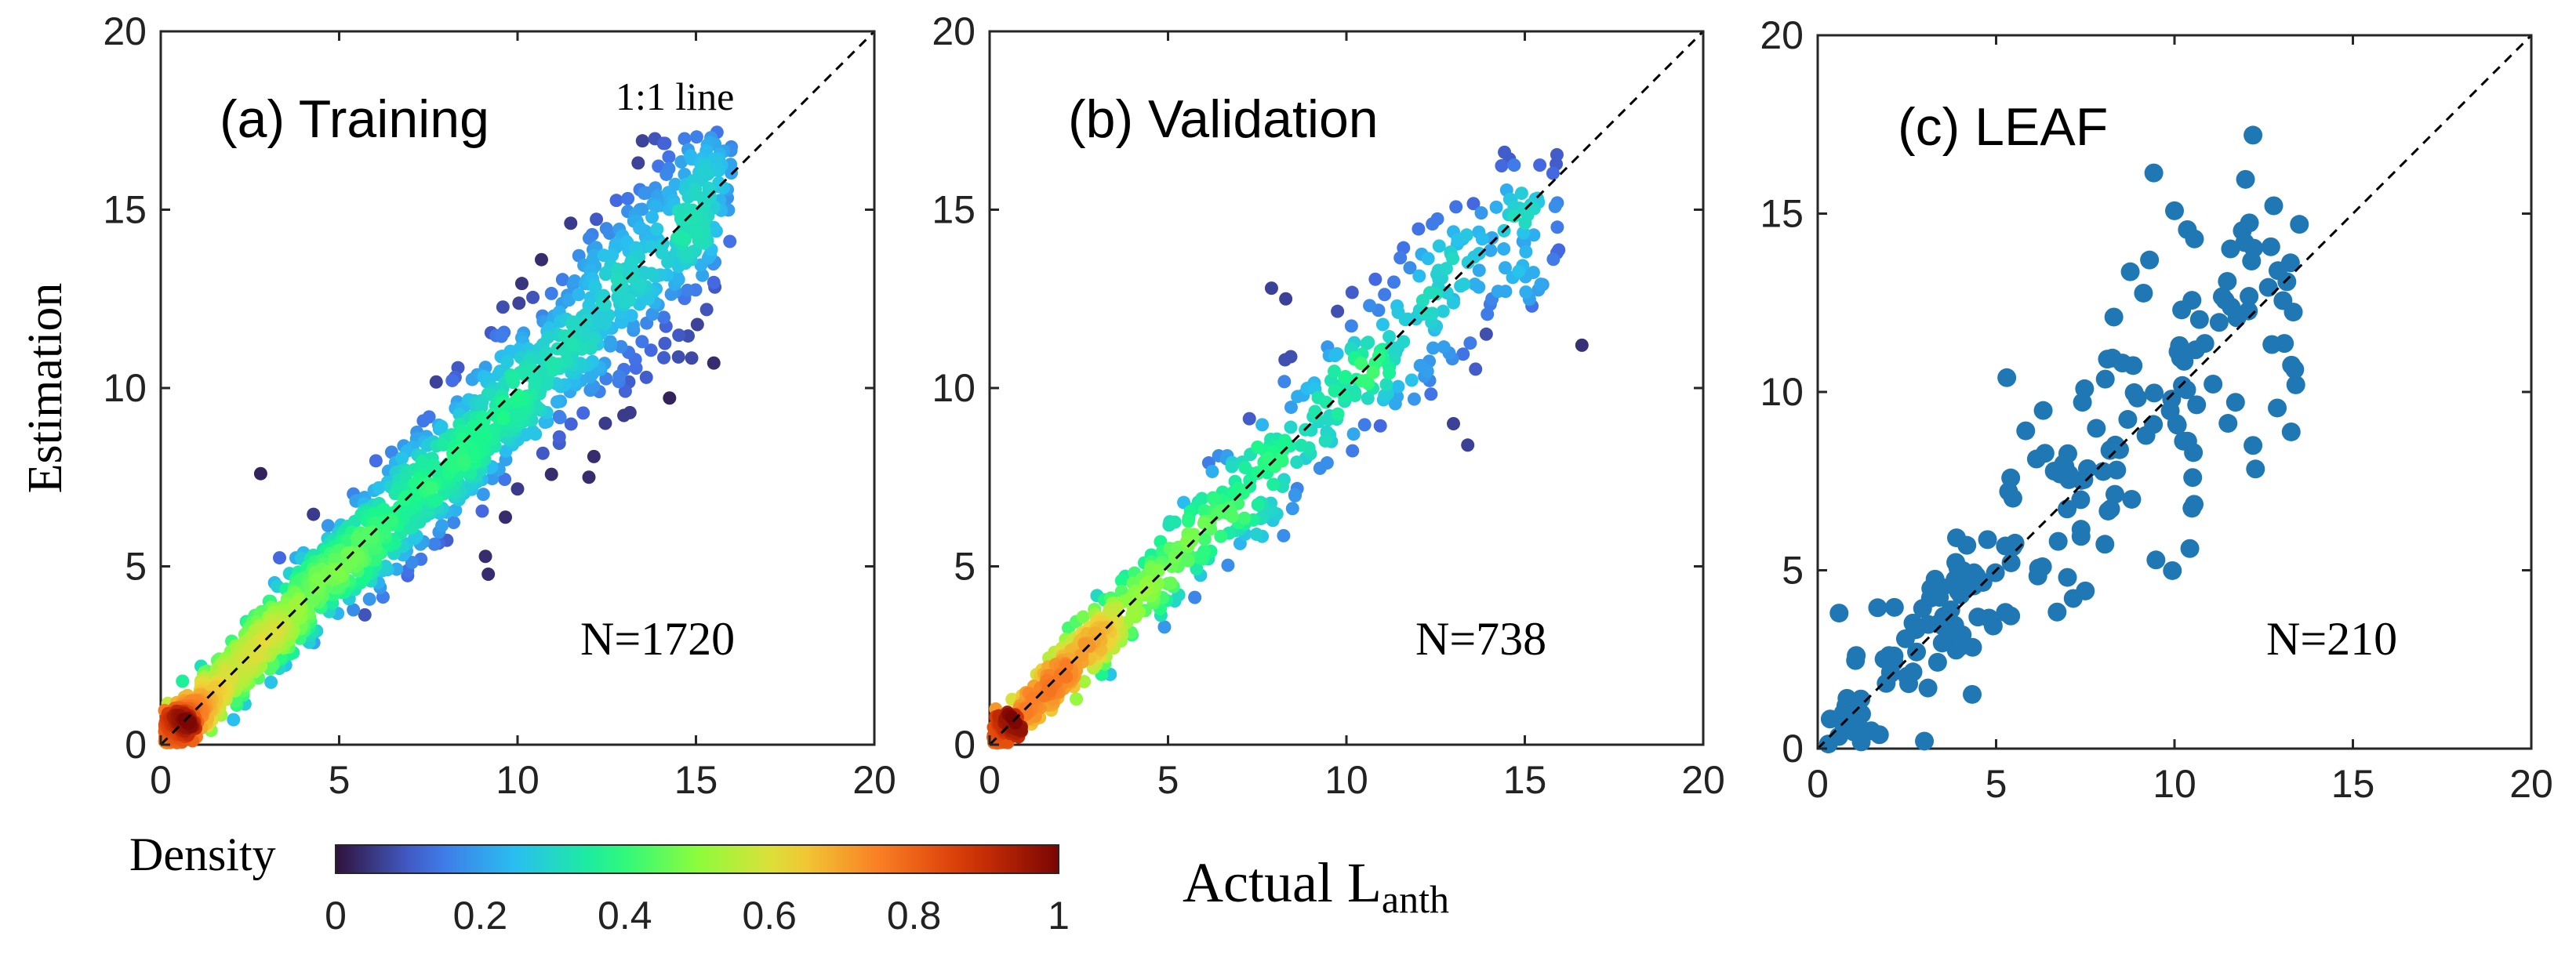 This screenshot has height=954, width=2576. I want to click on colorbar-tick-label: 0.4, so click(625, 916).